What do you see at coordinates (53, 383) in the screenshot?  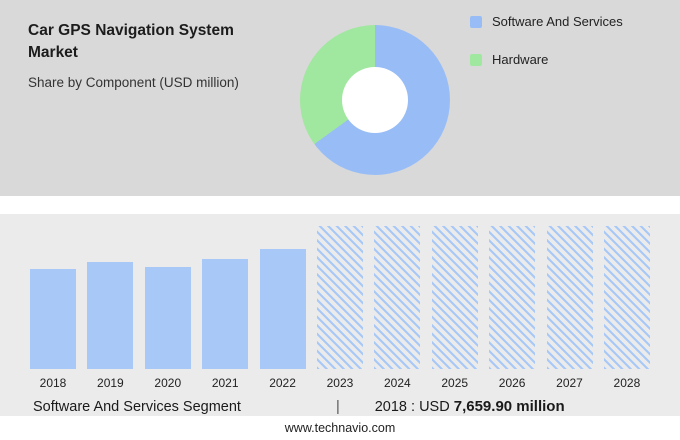 I see `x-axis-label: 2018` at bounding box center [53, 383].